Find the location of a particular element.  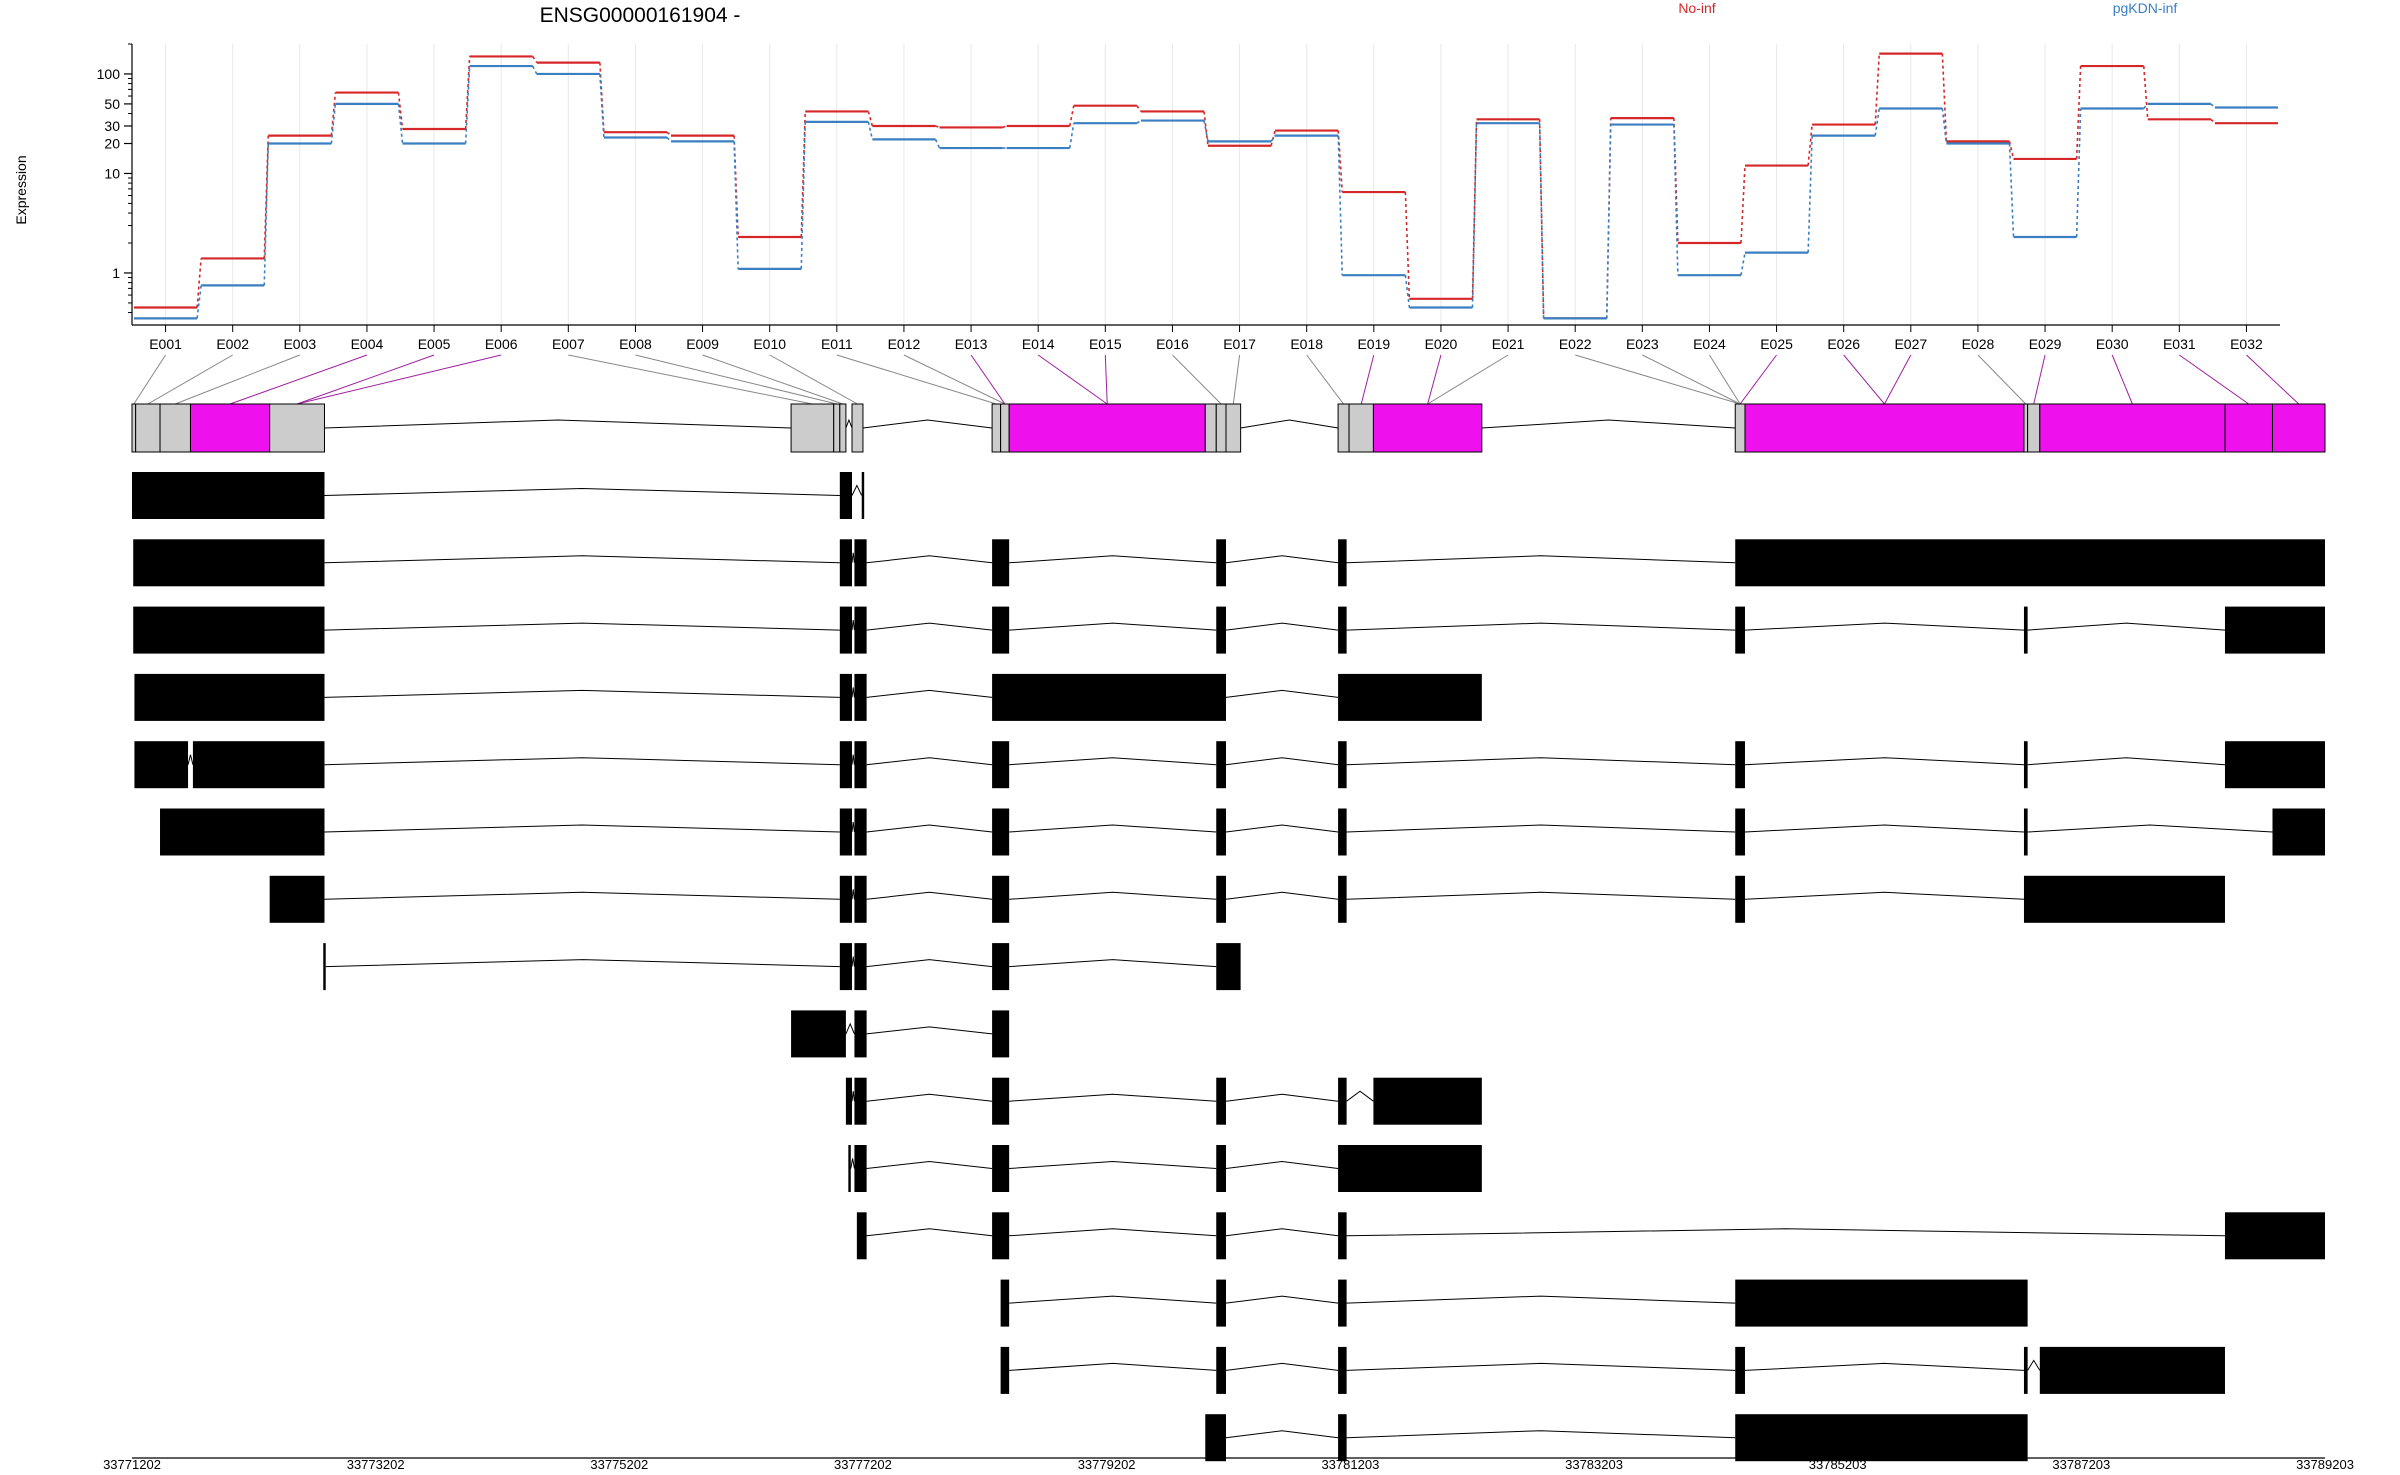

x-tick-label: E022 is located at coordinates (1575, 344).